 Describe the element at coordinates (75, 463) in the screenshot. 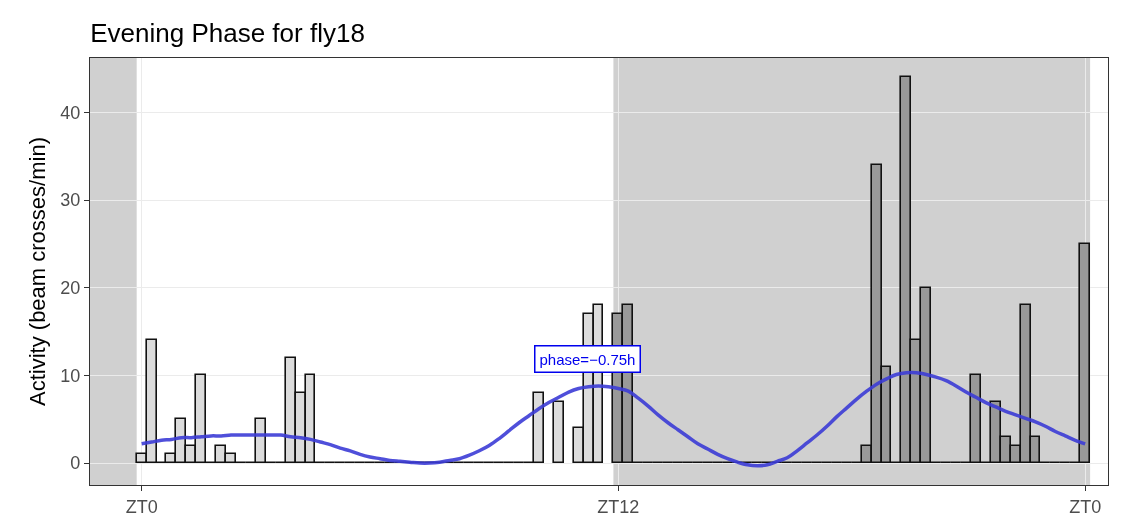

I see `y-tick-label: 0` at that location.